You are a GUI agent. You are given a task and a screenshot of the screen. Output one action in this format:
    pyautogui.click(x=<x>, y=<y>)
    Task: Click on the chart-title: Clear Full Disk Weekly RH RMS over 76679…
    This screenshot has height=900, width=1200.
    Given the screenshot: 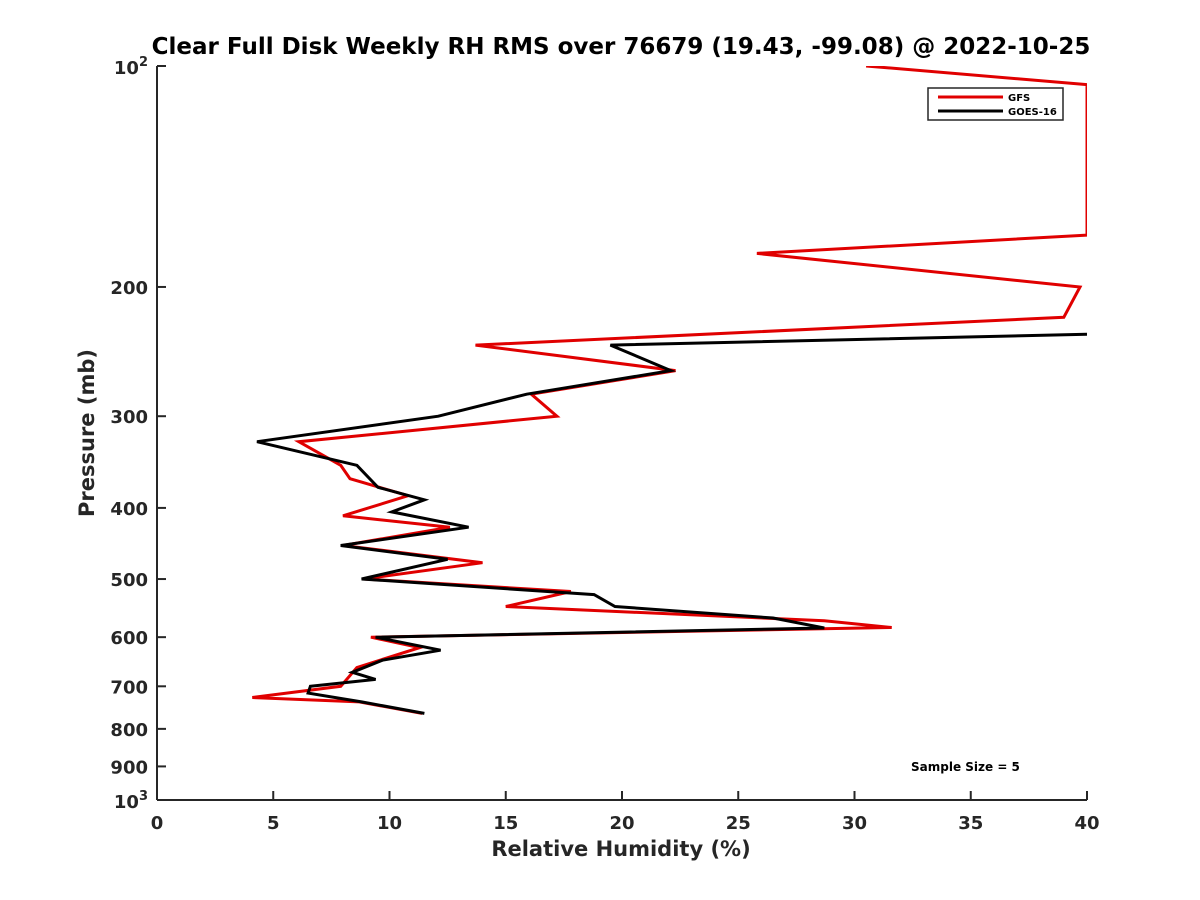 What is the action you would take?
    pyautogui.click(x=621, y=47)
    